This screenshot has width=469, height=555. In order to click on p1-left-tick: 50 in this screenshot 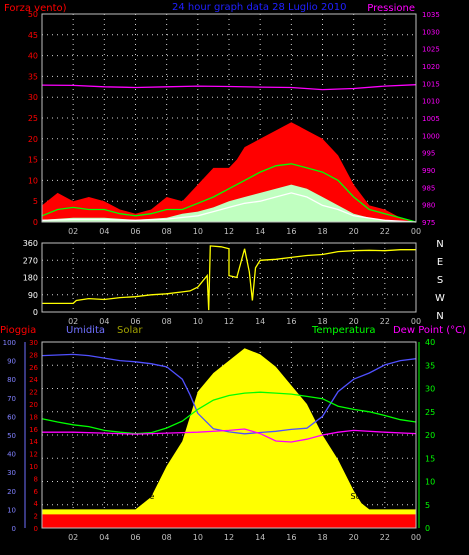, I will do `click(33, 14)`.